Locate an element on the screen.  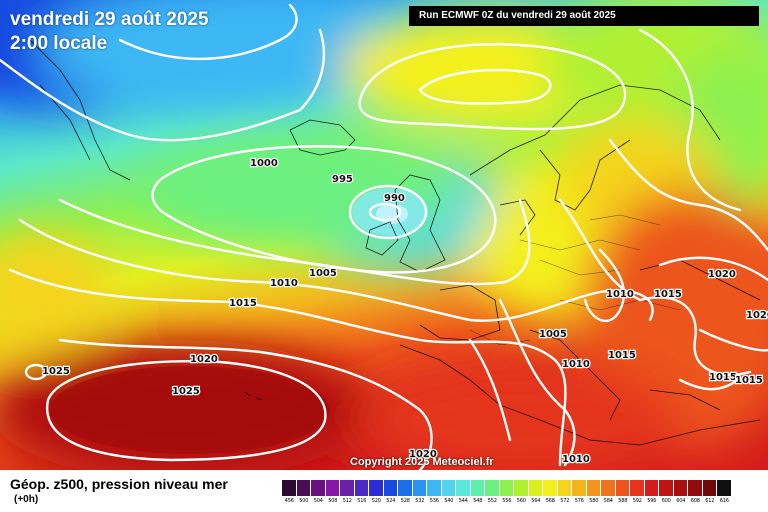
scale-value: 608 is located at coordinates (695, 501).